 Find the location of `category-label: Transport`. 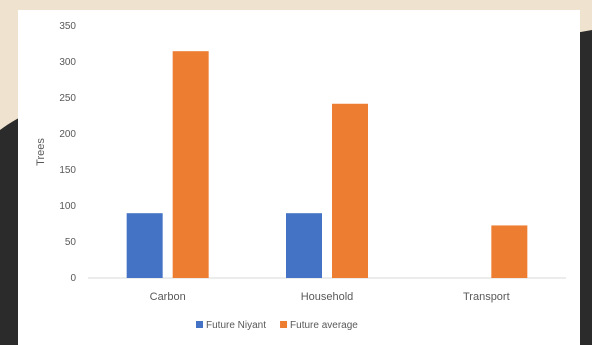

category-label: Transport is located at coordinates (486, 297).